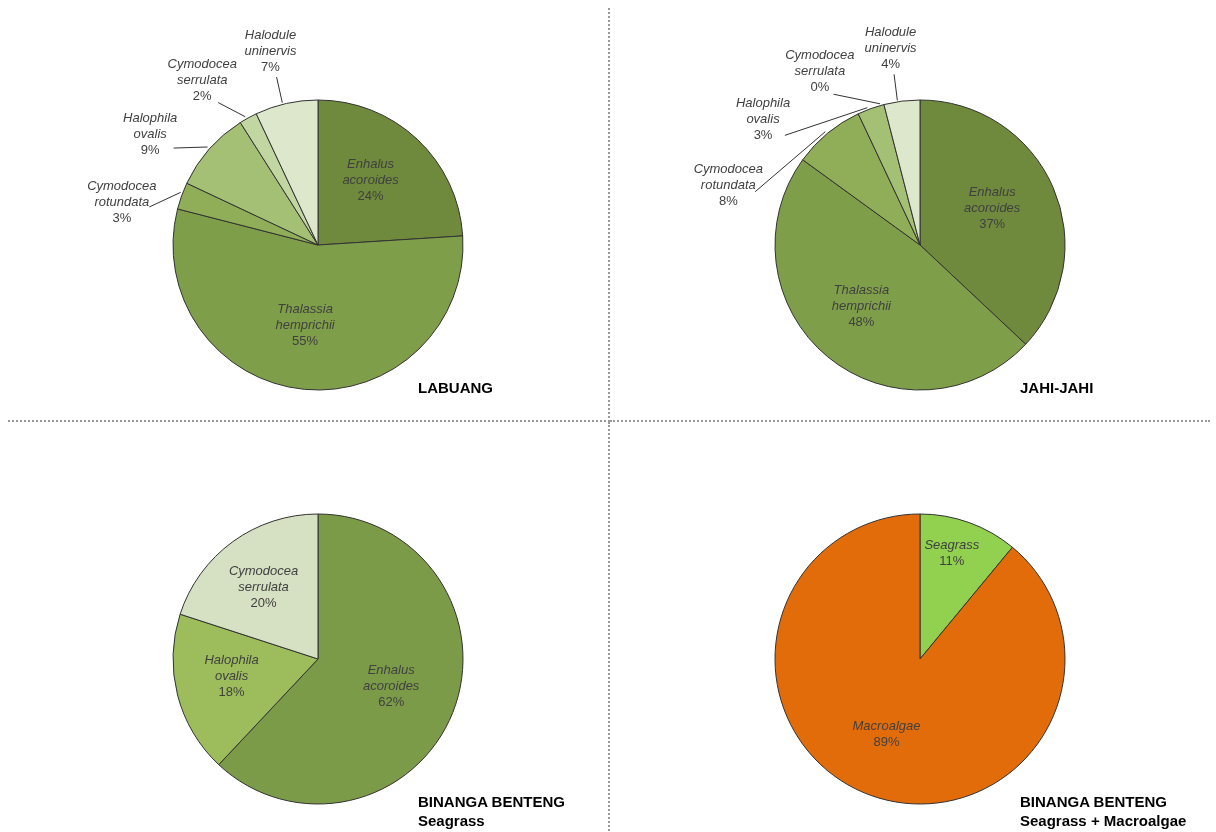 This screenshot has width=1216, height=832. I want to click on data-label: 62%, so click(391, 701).